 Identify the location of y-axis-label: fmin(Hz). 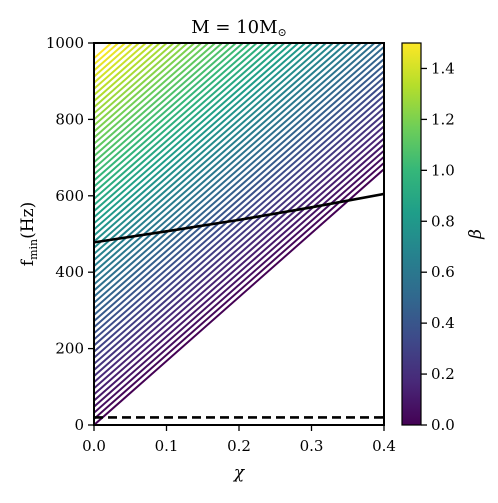
(29, 234).